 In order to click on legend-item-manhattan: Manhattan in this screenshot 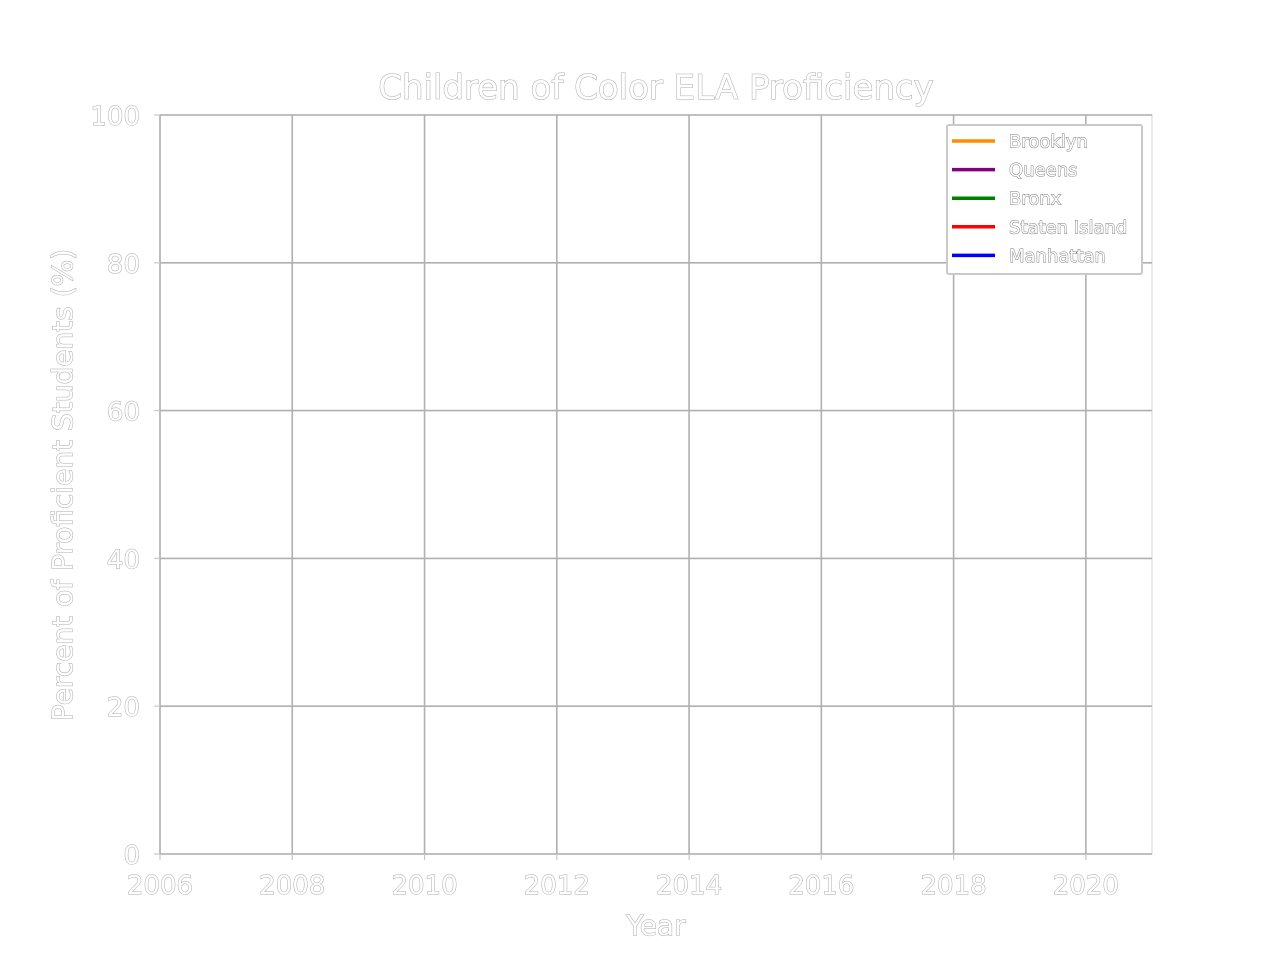, I will do `click(1029, 256)`.